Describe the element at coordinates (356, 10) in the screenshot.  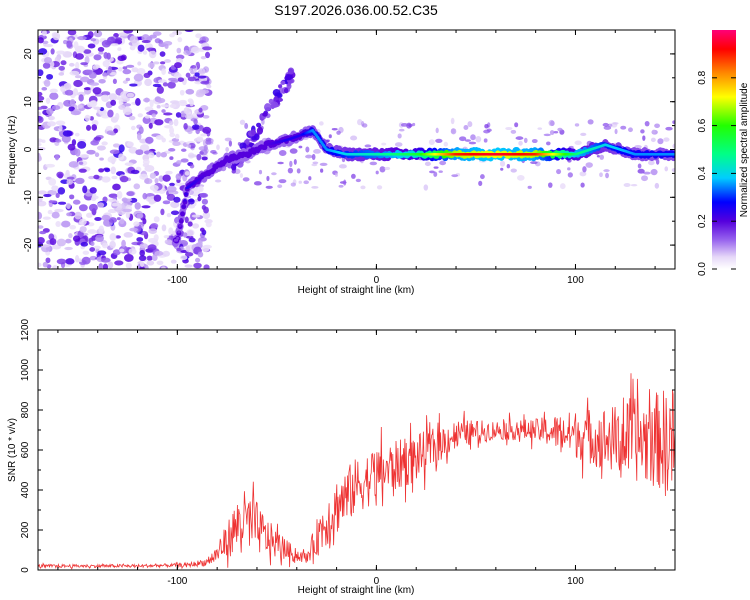
I see `chart-title: S197.2026.036.00.52.C35` at that location.